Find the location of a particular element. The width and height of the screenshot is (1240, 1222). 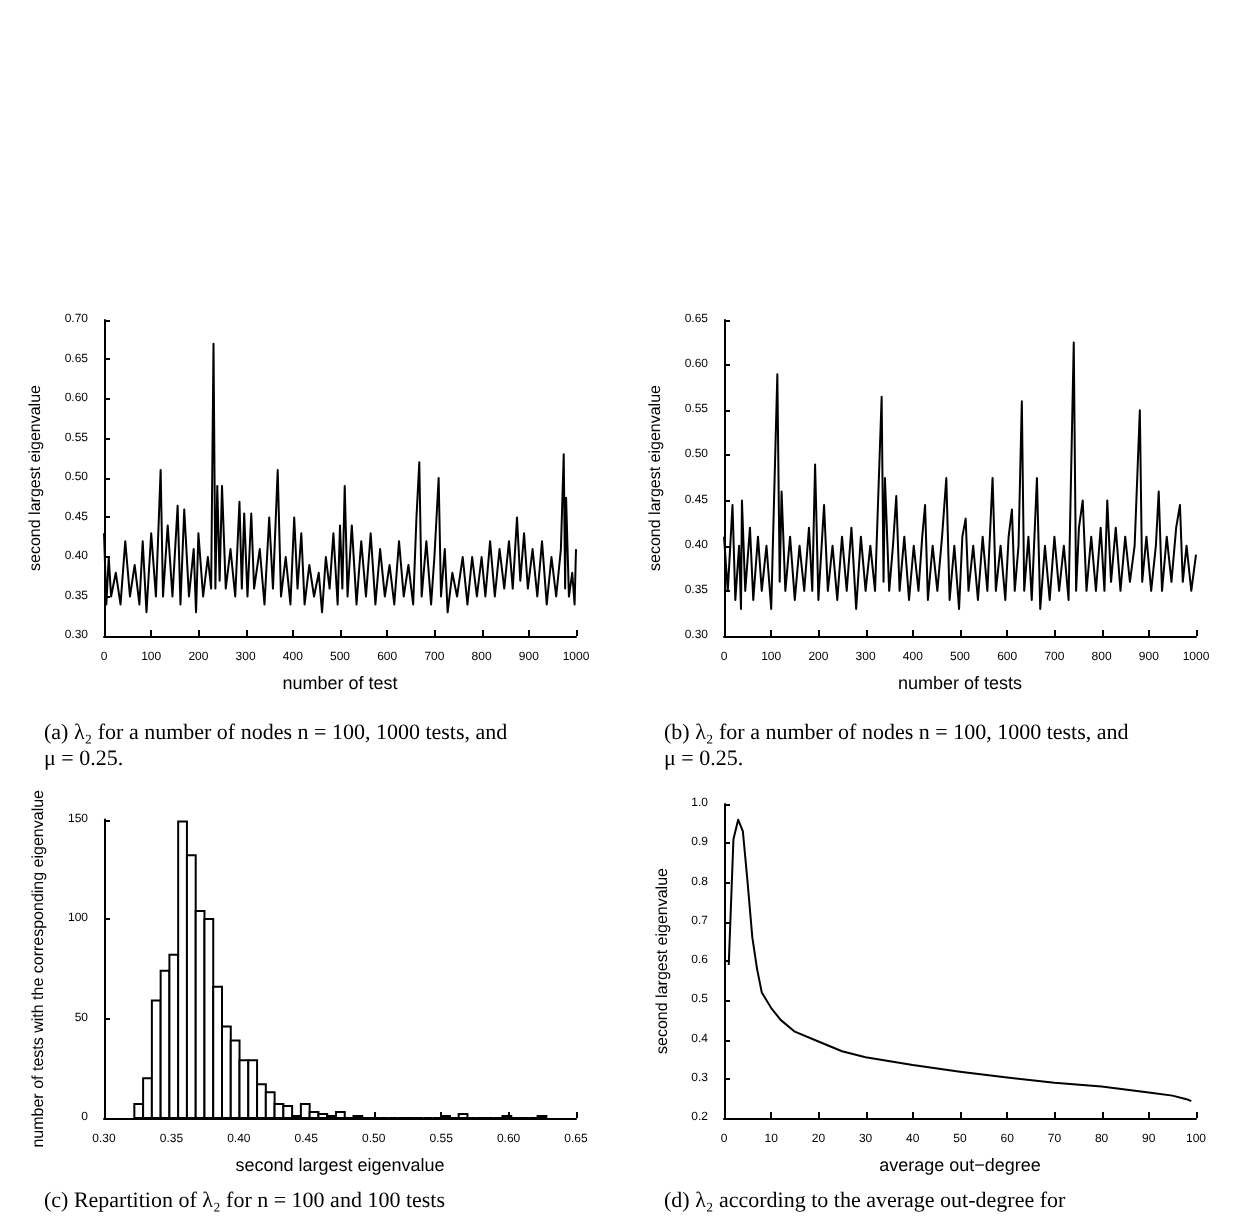

text: (b) λ₂ for a number of nodes n = 100, 1000 tests, and μ = 0.25. is located at coordinates (899, 746).